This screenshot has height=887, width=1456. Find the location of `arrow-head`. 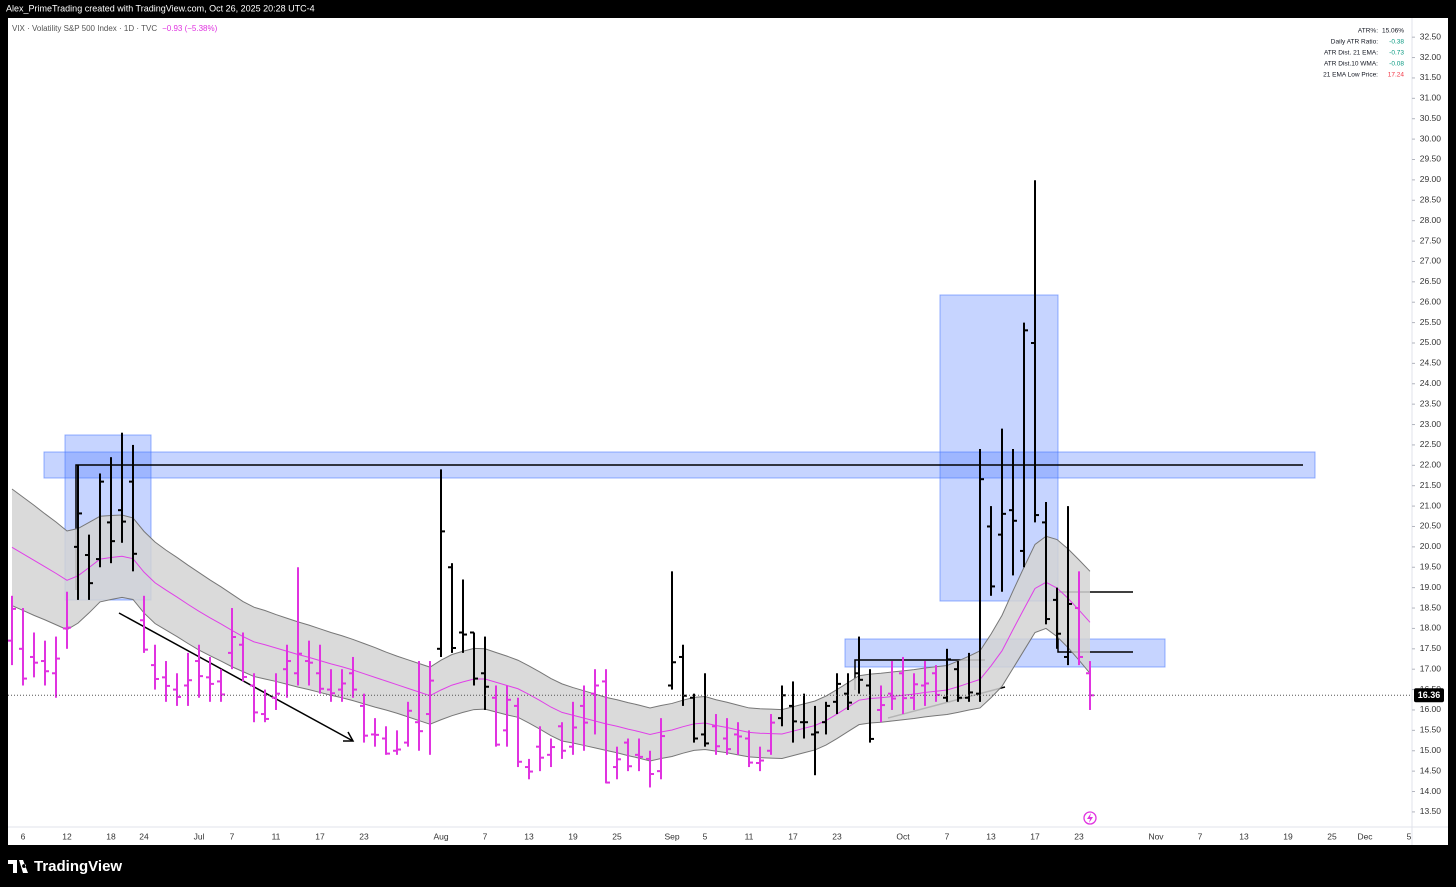

arrow-head is located at coordinates (349, 736).